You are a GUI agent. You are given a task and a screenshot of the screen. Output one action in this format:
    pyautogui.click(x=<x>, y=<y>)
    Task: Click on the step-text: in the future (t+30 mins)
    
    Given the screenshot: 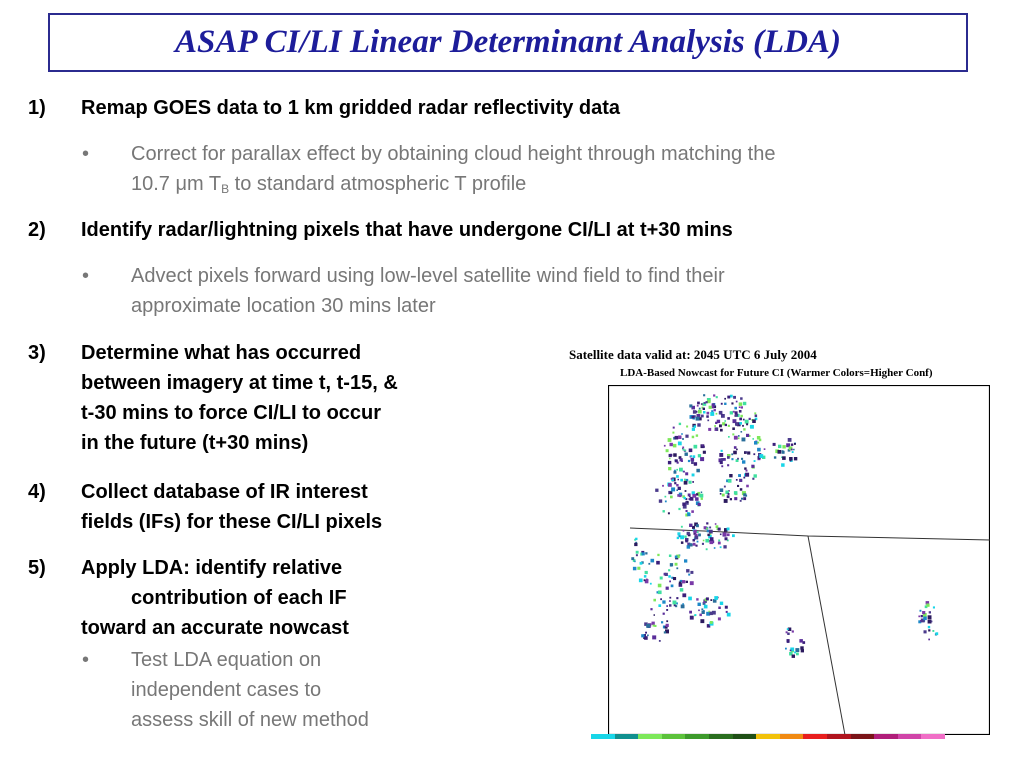 What is the action you would take?
    pyautogui.click(x=195, y=443)
    